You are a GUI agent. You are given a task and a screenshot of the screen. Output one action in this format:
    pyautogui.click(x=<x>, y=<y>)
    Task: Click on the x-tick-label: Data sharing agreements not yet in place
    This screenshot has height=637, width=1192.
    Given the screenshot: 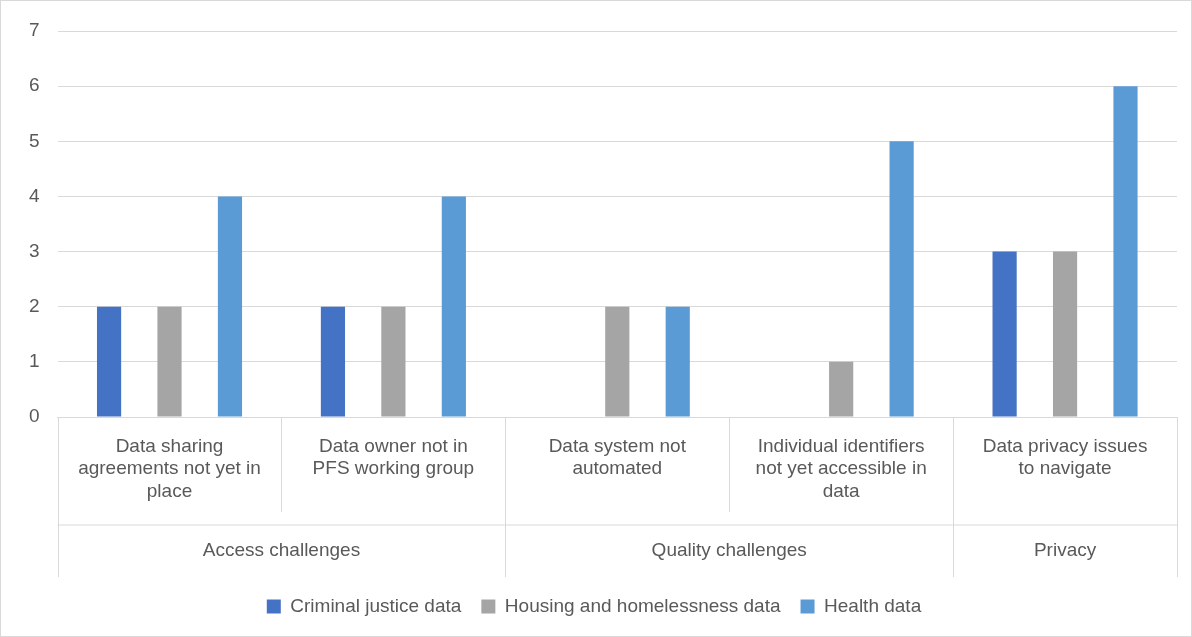 What is the action you would take?
    pyautogui.click(x=169, y=468)
    